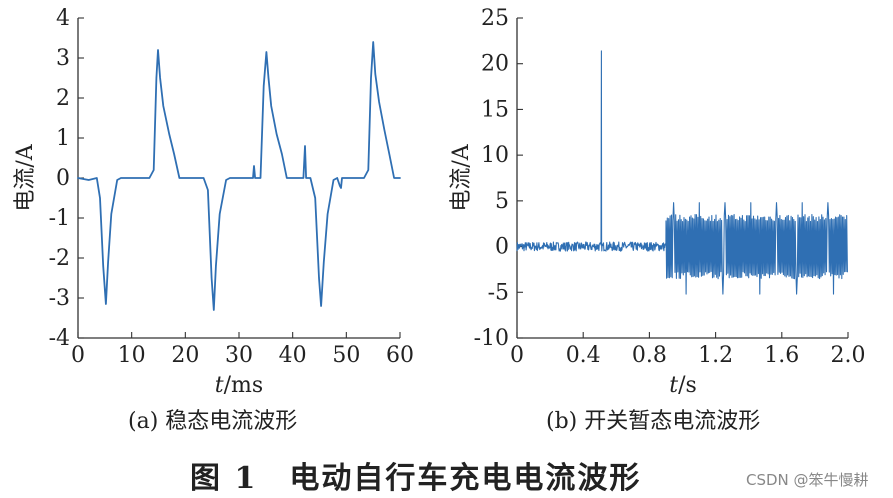 Image resolution: width=893 pixels, height=498 pixels. I want to click on b-x-tick-label: 1.6, so click(781, 355).